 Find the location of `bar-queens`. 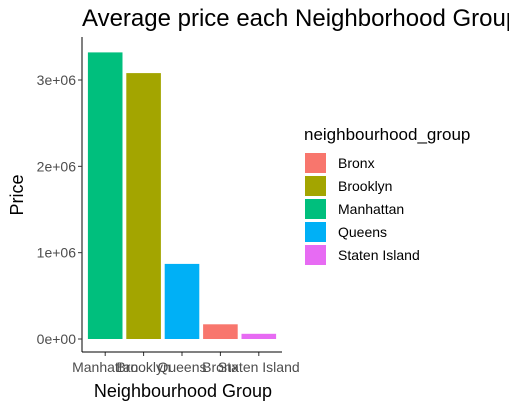

bar-queens is located at coordinates (182, 301).